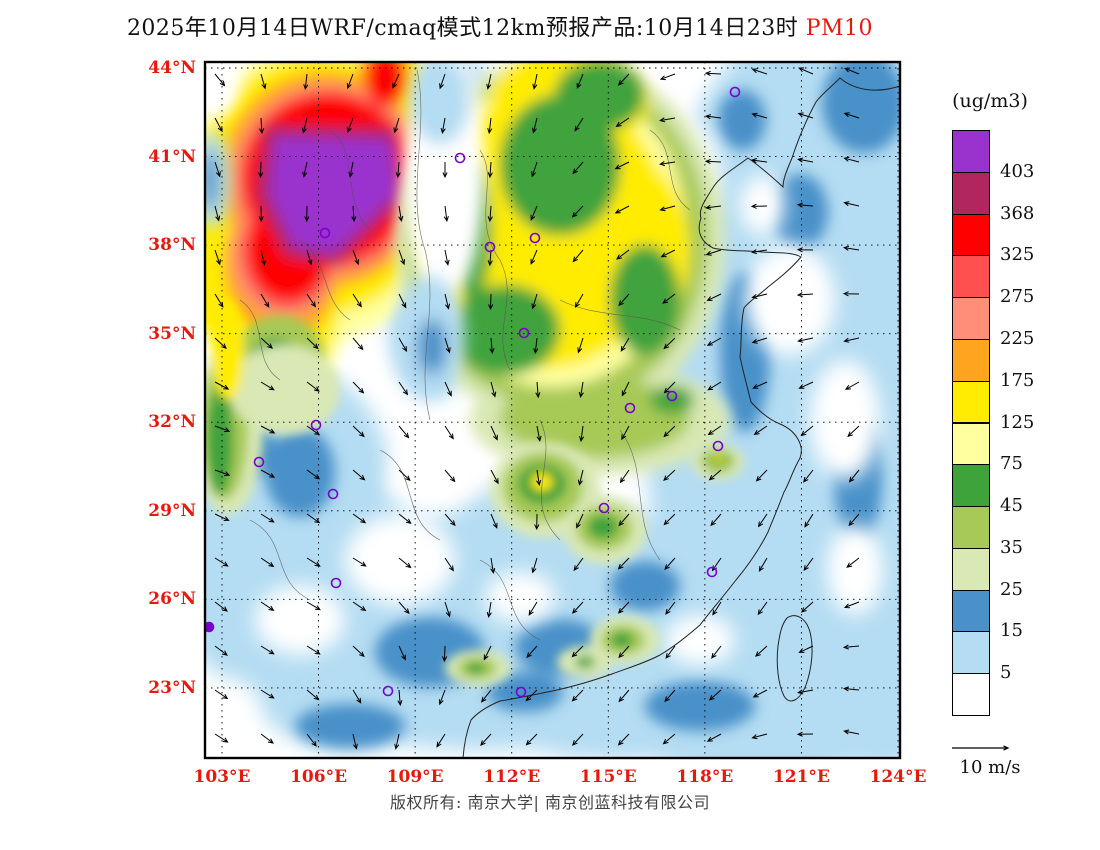 The width and height of the screenshot is (1100, 850). What do you see at coordinates (172, 510) in the screenshot?
I see `lat-tick-label: 29°N` at bounding box center [172, 510].